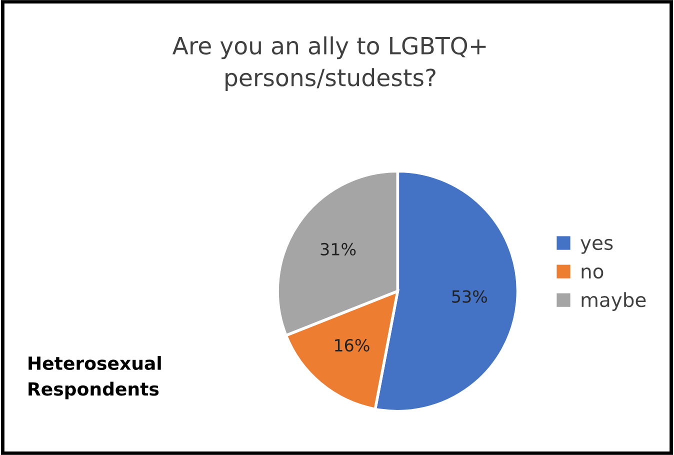  Describe the element at coordinates (94, 378) in the screenshot. I see `text: Heterosexual Respondents` at that location.